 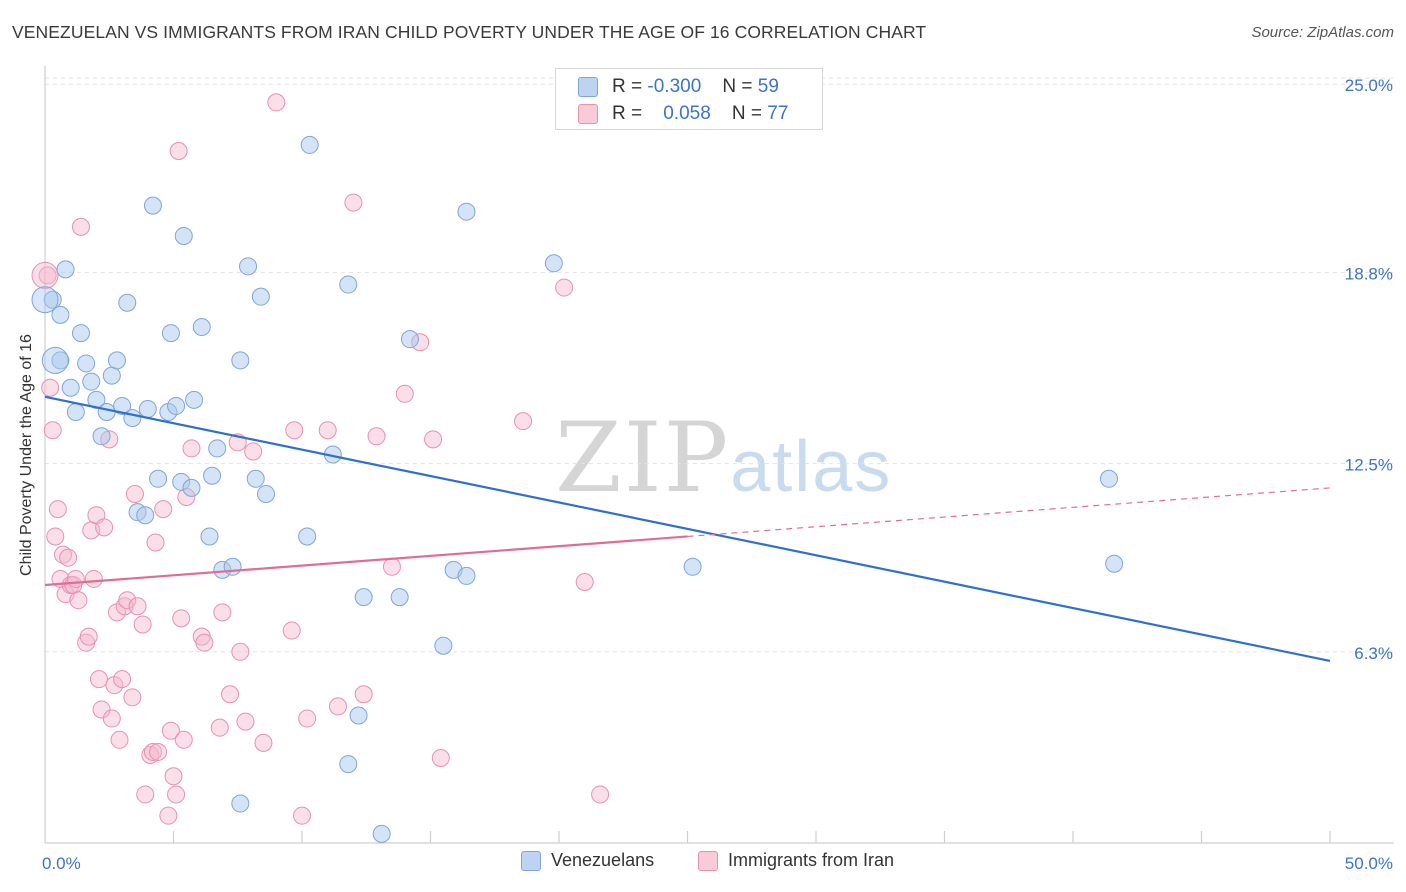 I want to click on legend-item-venezuelans: Venezuelans, so click(x=587, y=860).